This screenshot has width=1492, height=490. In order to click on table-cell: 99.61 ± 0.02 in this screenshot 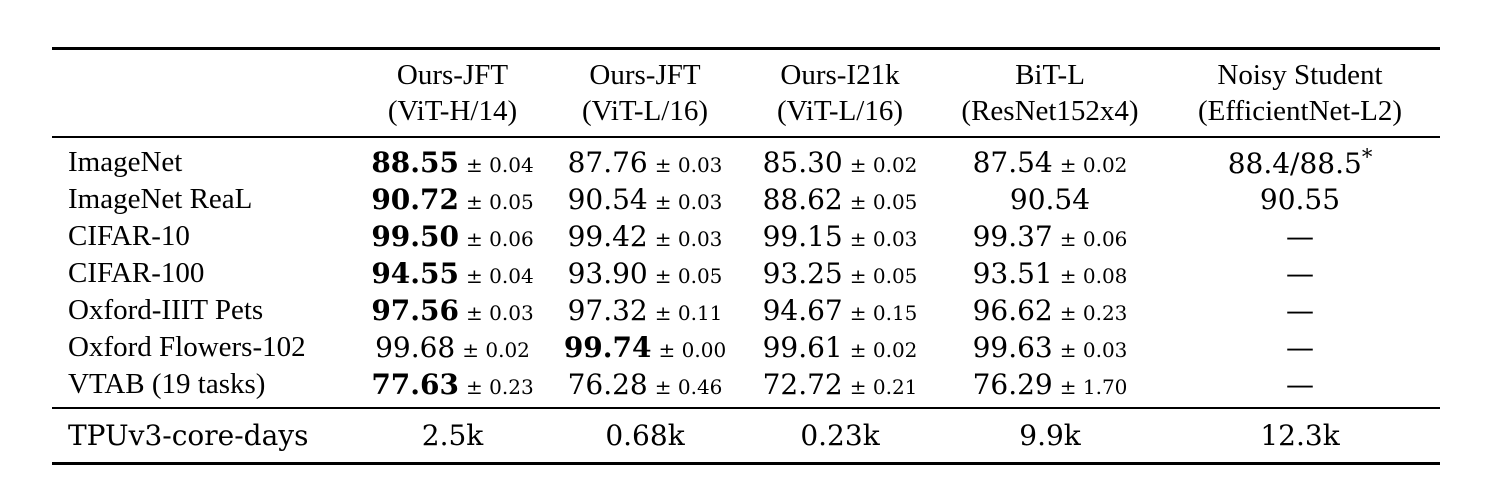, I will do `click(840, 347)`.